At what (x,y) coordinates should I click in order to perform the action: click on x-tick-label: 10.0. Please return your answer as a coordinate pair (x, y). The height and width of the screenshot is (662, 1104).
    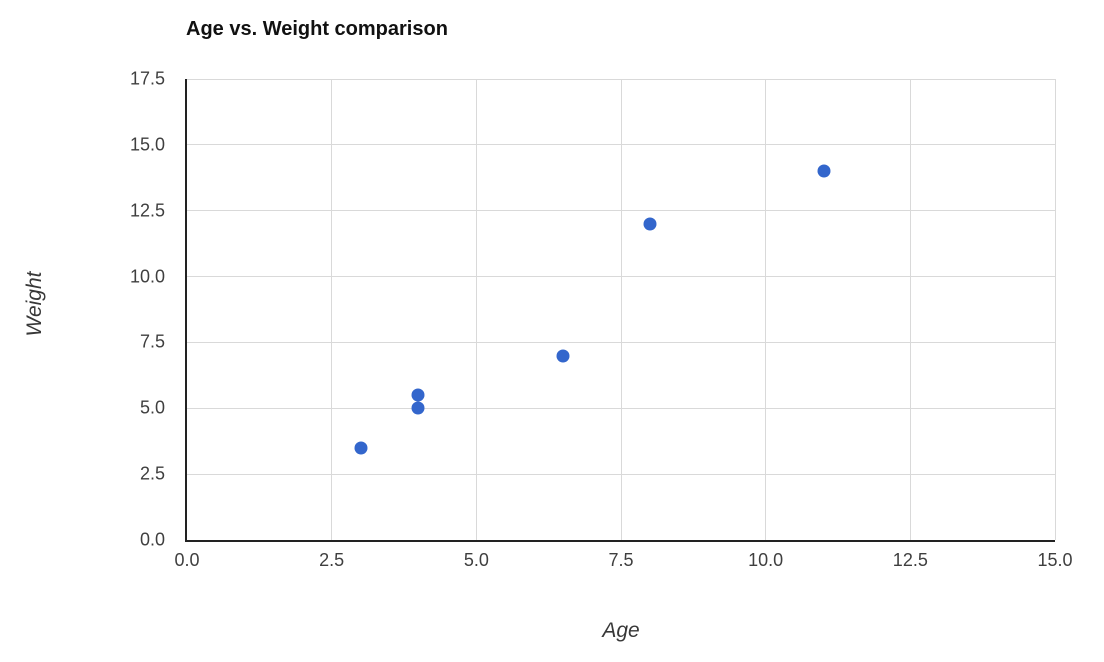
    Looking at the image, I should click on (766, 560).